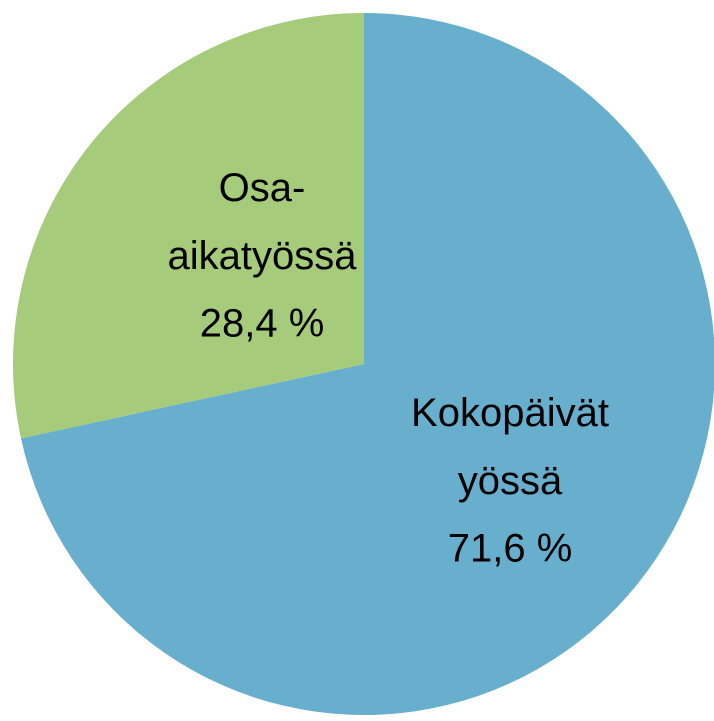 The width and height of the screenshot is (714, 721). I want to click on value-label: 71,6 %, so click(510, 549).